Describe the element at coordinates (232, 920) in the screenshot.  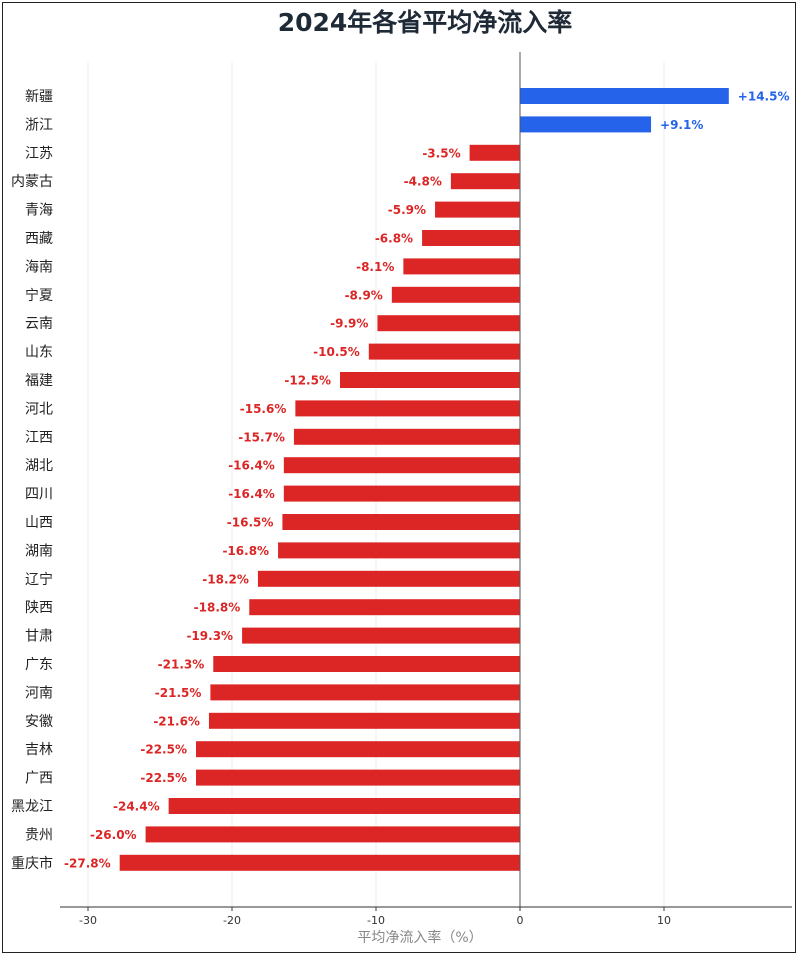
I see `x-tick-label-1: -20` at that location.